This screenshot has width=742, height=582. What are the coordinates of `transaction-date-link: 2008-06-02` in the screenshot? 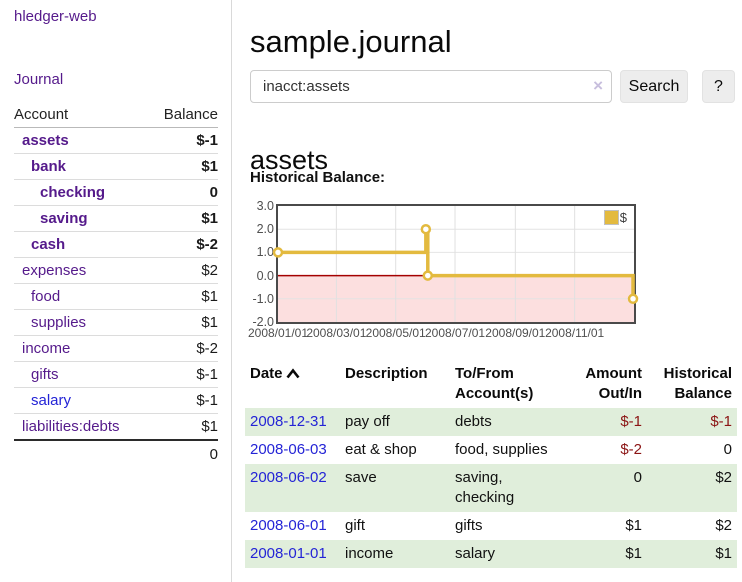 It's located at (288, 477).